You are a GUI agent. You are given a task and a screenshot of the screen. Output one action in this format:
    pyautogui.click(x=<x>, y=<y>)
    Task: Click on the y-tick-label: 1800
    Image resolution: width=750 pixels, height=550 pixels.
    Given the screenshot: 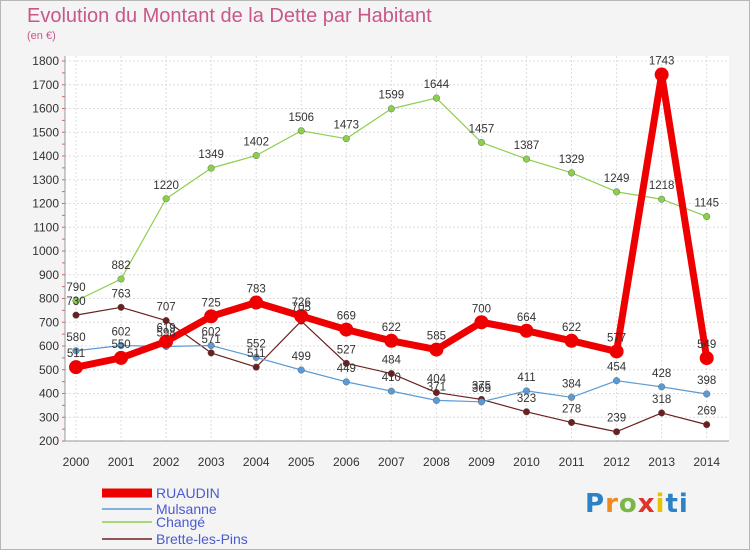 What is the action you would take?
    pyautogui.click(x=45, y=61)
    